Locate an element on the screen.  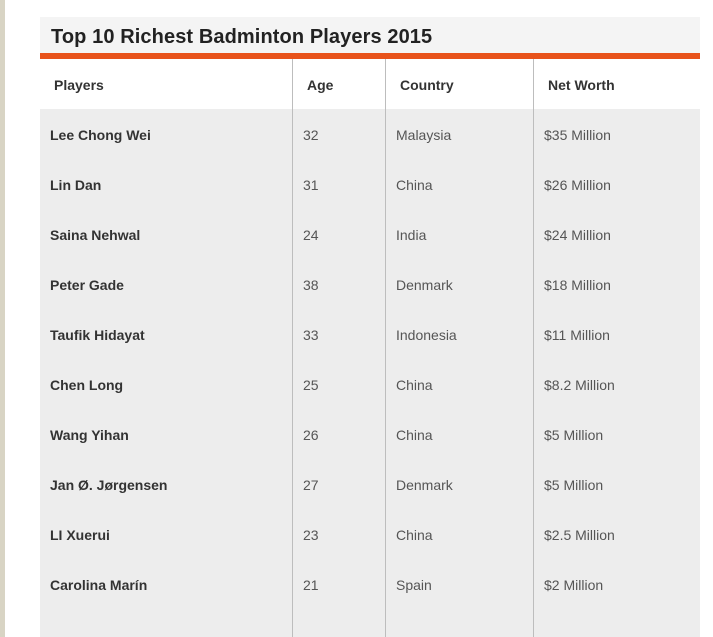
player-cell: LI Xuerui is located at coordinates (80, 535).